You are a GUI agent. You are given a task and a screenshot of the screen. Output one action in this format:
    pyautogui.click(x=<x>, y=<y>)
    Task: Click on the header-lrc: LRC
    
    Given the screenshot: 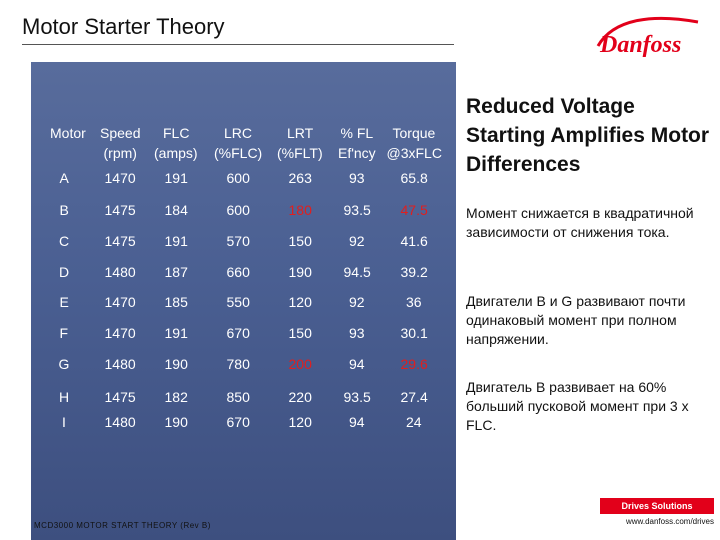 What is the action you would take?
    pyautogui.click(x=238, y=133)
    